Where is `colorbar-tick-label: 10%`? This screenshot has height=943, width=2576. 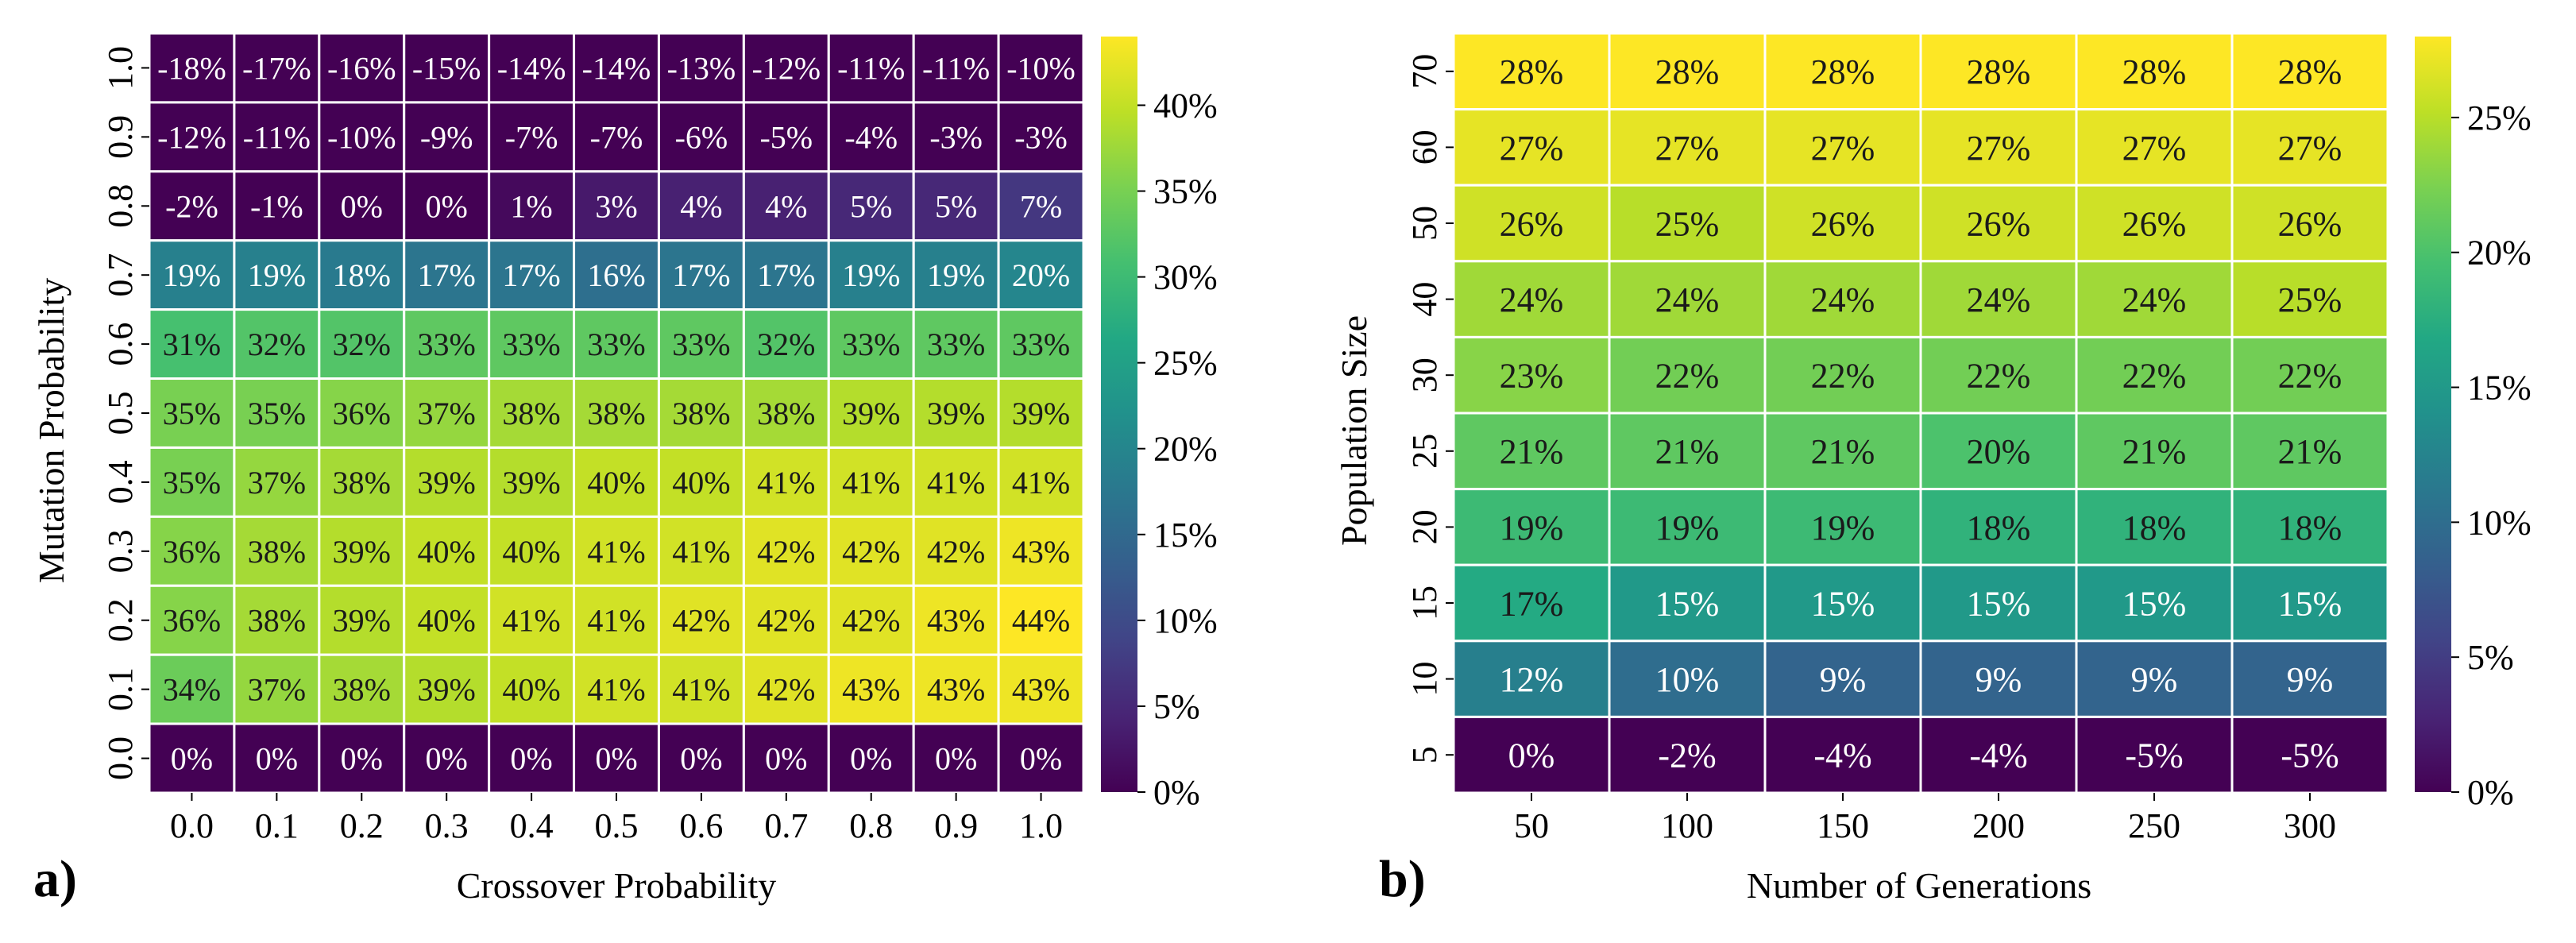
colorbar-tick-label: 10% is located at coordinates (2499, 522).